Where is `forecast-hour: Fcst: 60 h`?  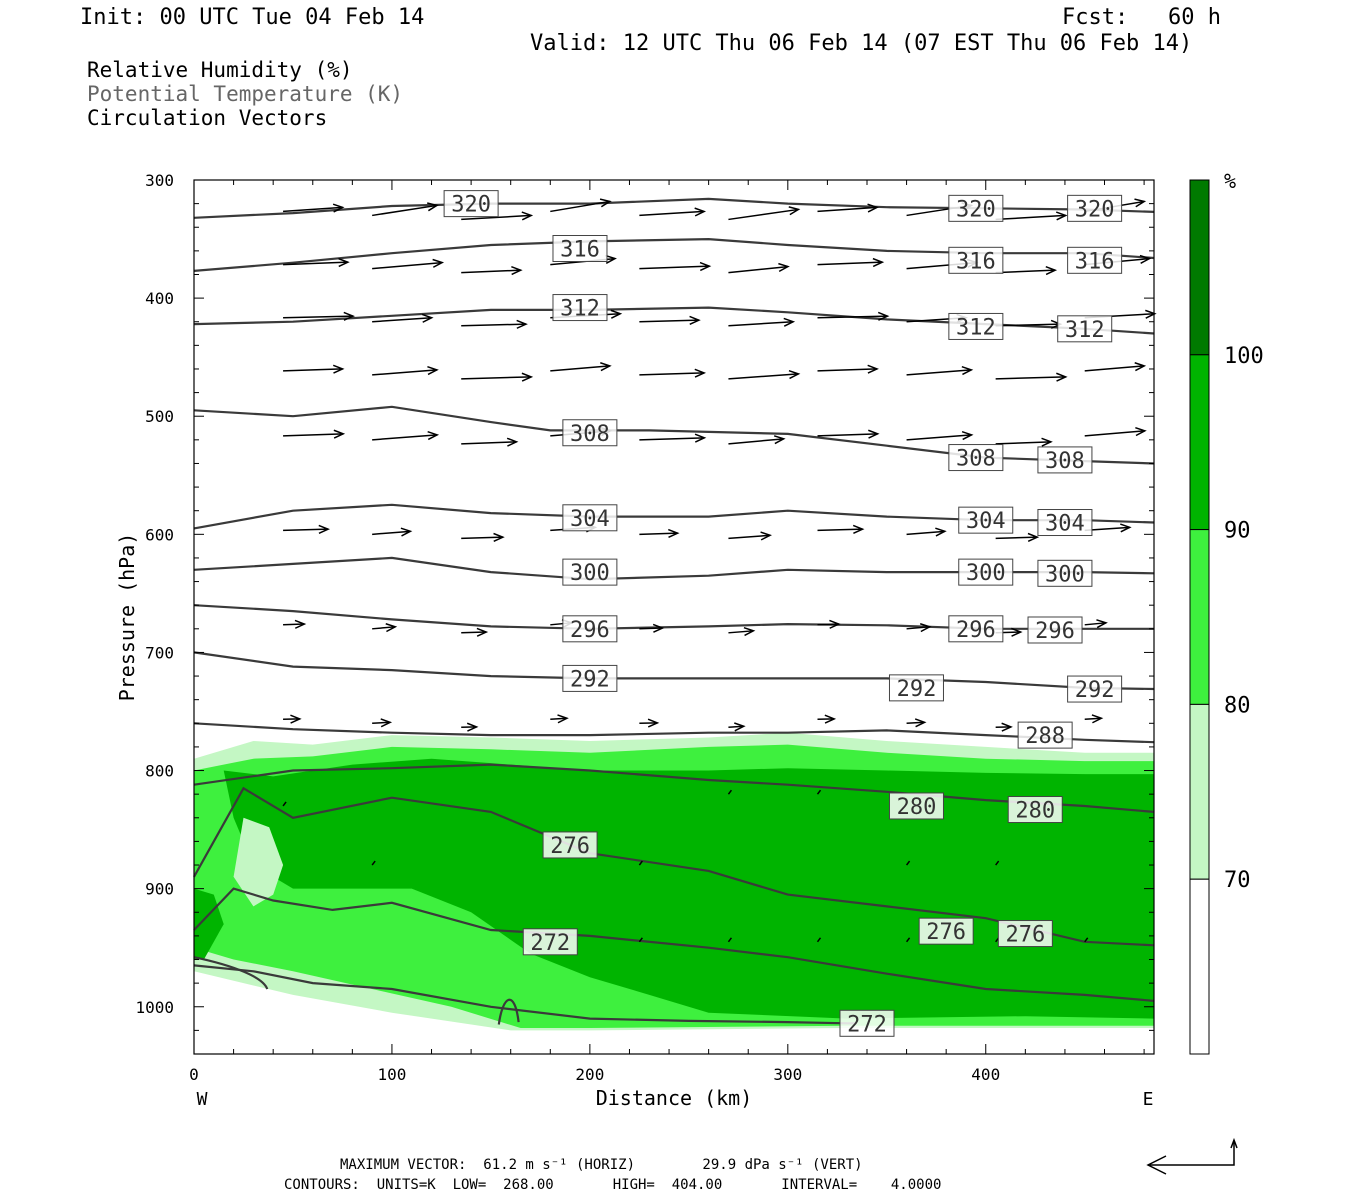 forecast-hour: Fcst: 60 h is located at coordinates (1141, 17).